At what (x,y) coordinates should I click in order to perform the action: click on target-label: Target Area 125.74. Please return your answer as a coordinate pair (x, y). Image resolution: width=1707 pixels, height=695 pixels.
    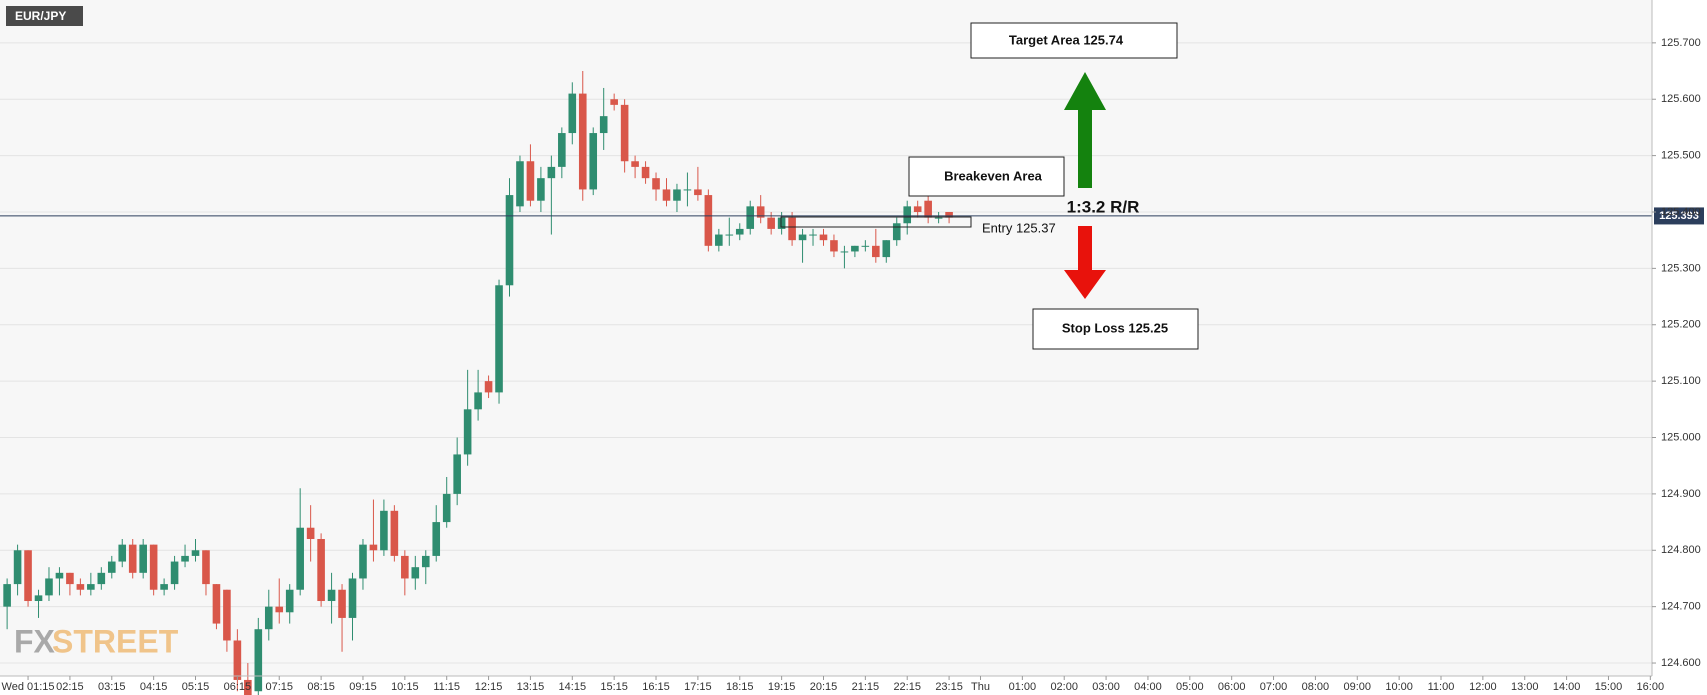
    Looking at the image, I should click on (1066, 39).